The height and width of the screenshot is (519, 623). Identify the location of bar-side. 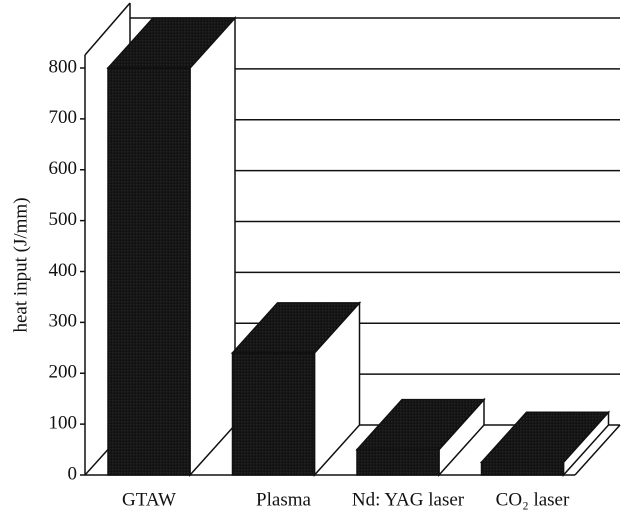
(212, 246).